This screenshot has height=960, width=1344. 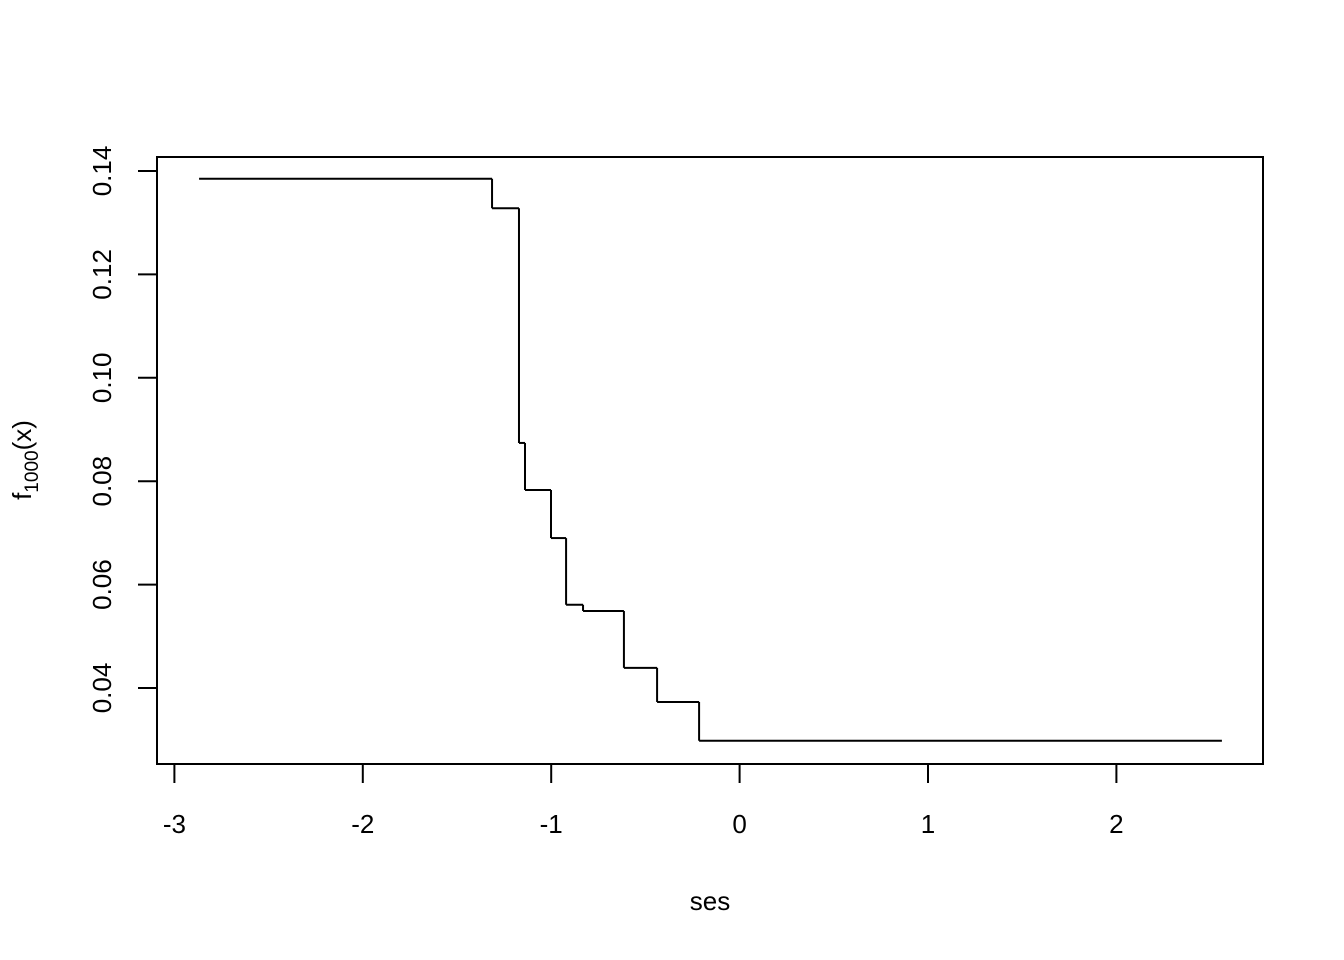 I want to click on y-axis-title-subscript: 1000, so click(x=32, y=471).